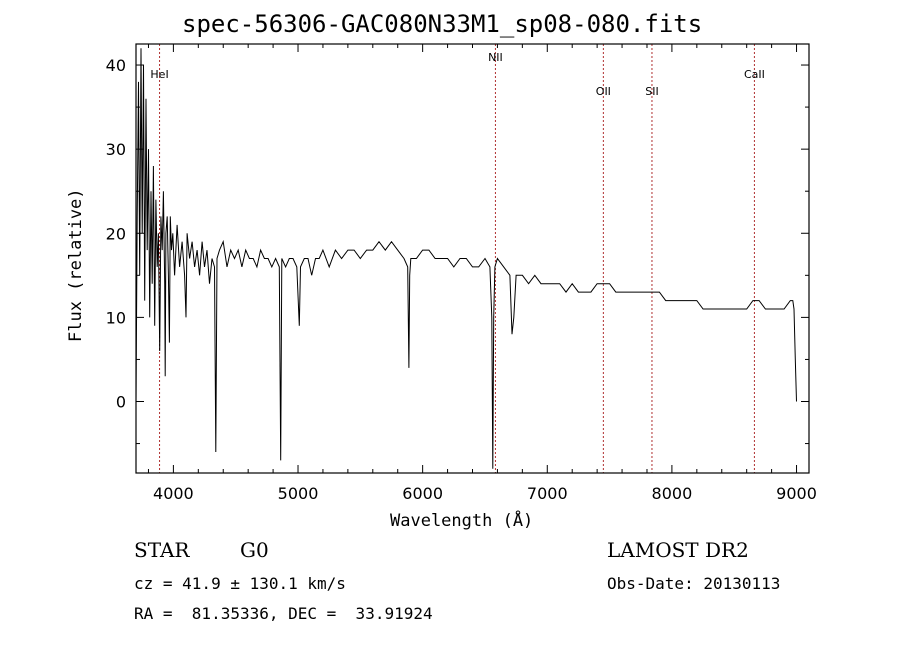 This screenshot has height=649, width=900. What do you see at coordinates (162, 550) in the screenshot?
I see `object-type: STAR` at bounding box center [162, 550].